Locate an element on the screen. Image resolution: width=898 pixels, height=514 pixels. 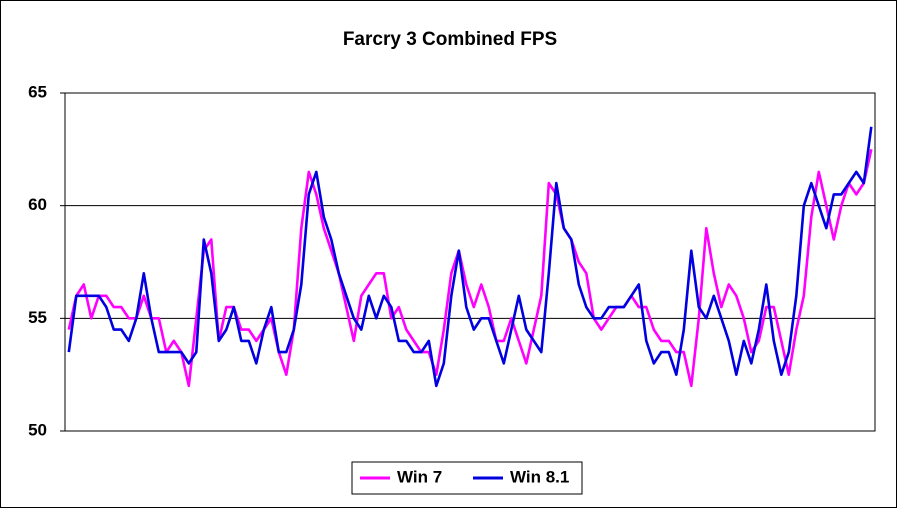
chart-title: Farcry 3 Combined FPS is located at coordinates (450, 39).